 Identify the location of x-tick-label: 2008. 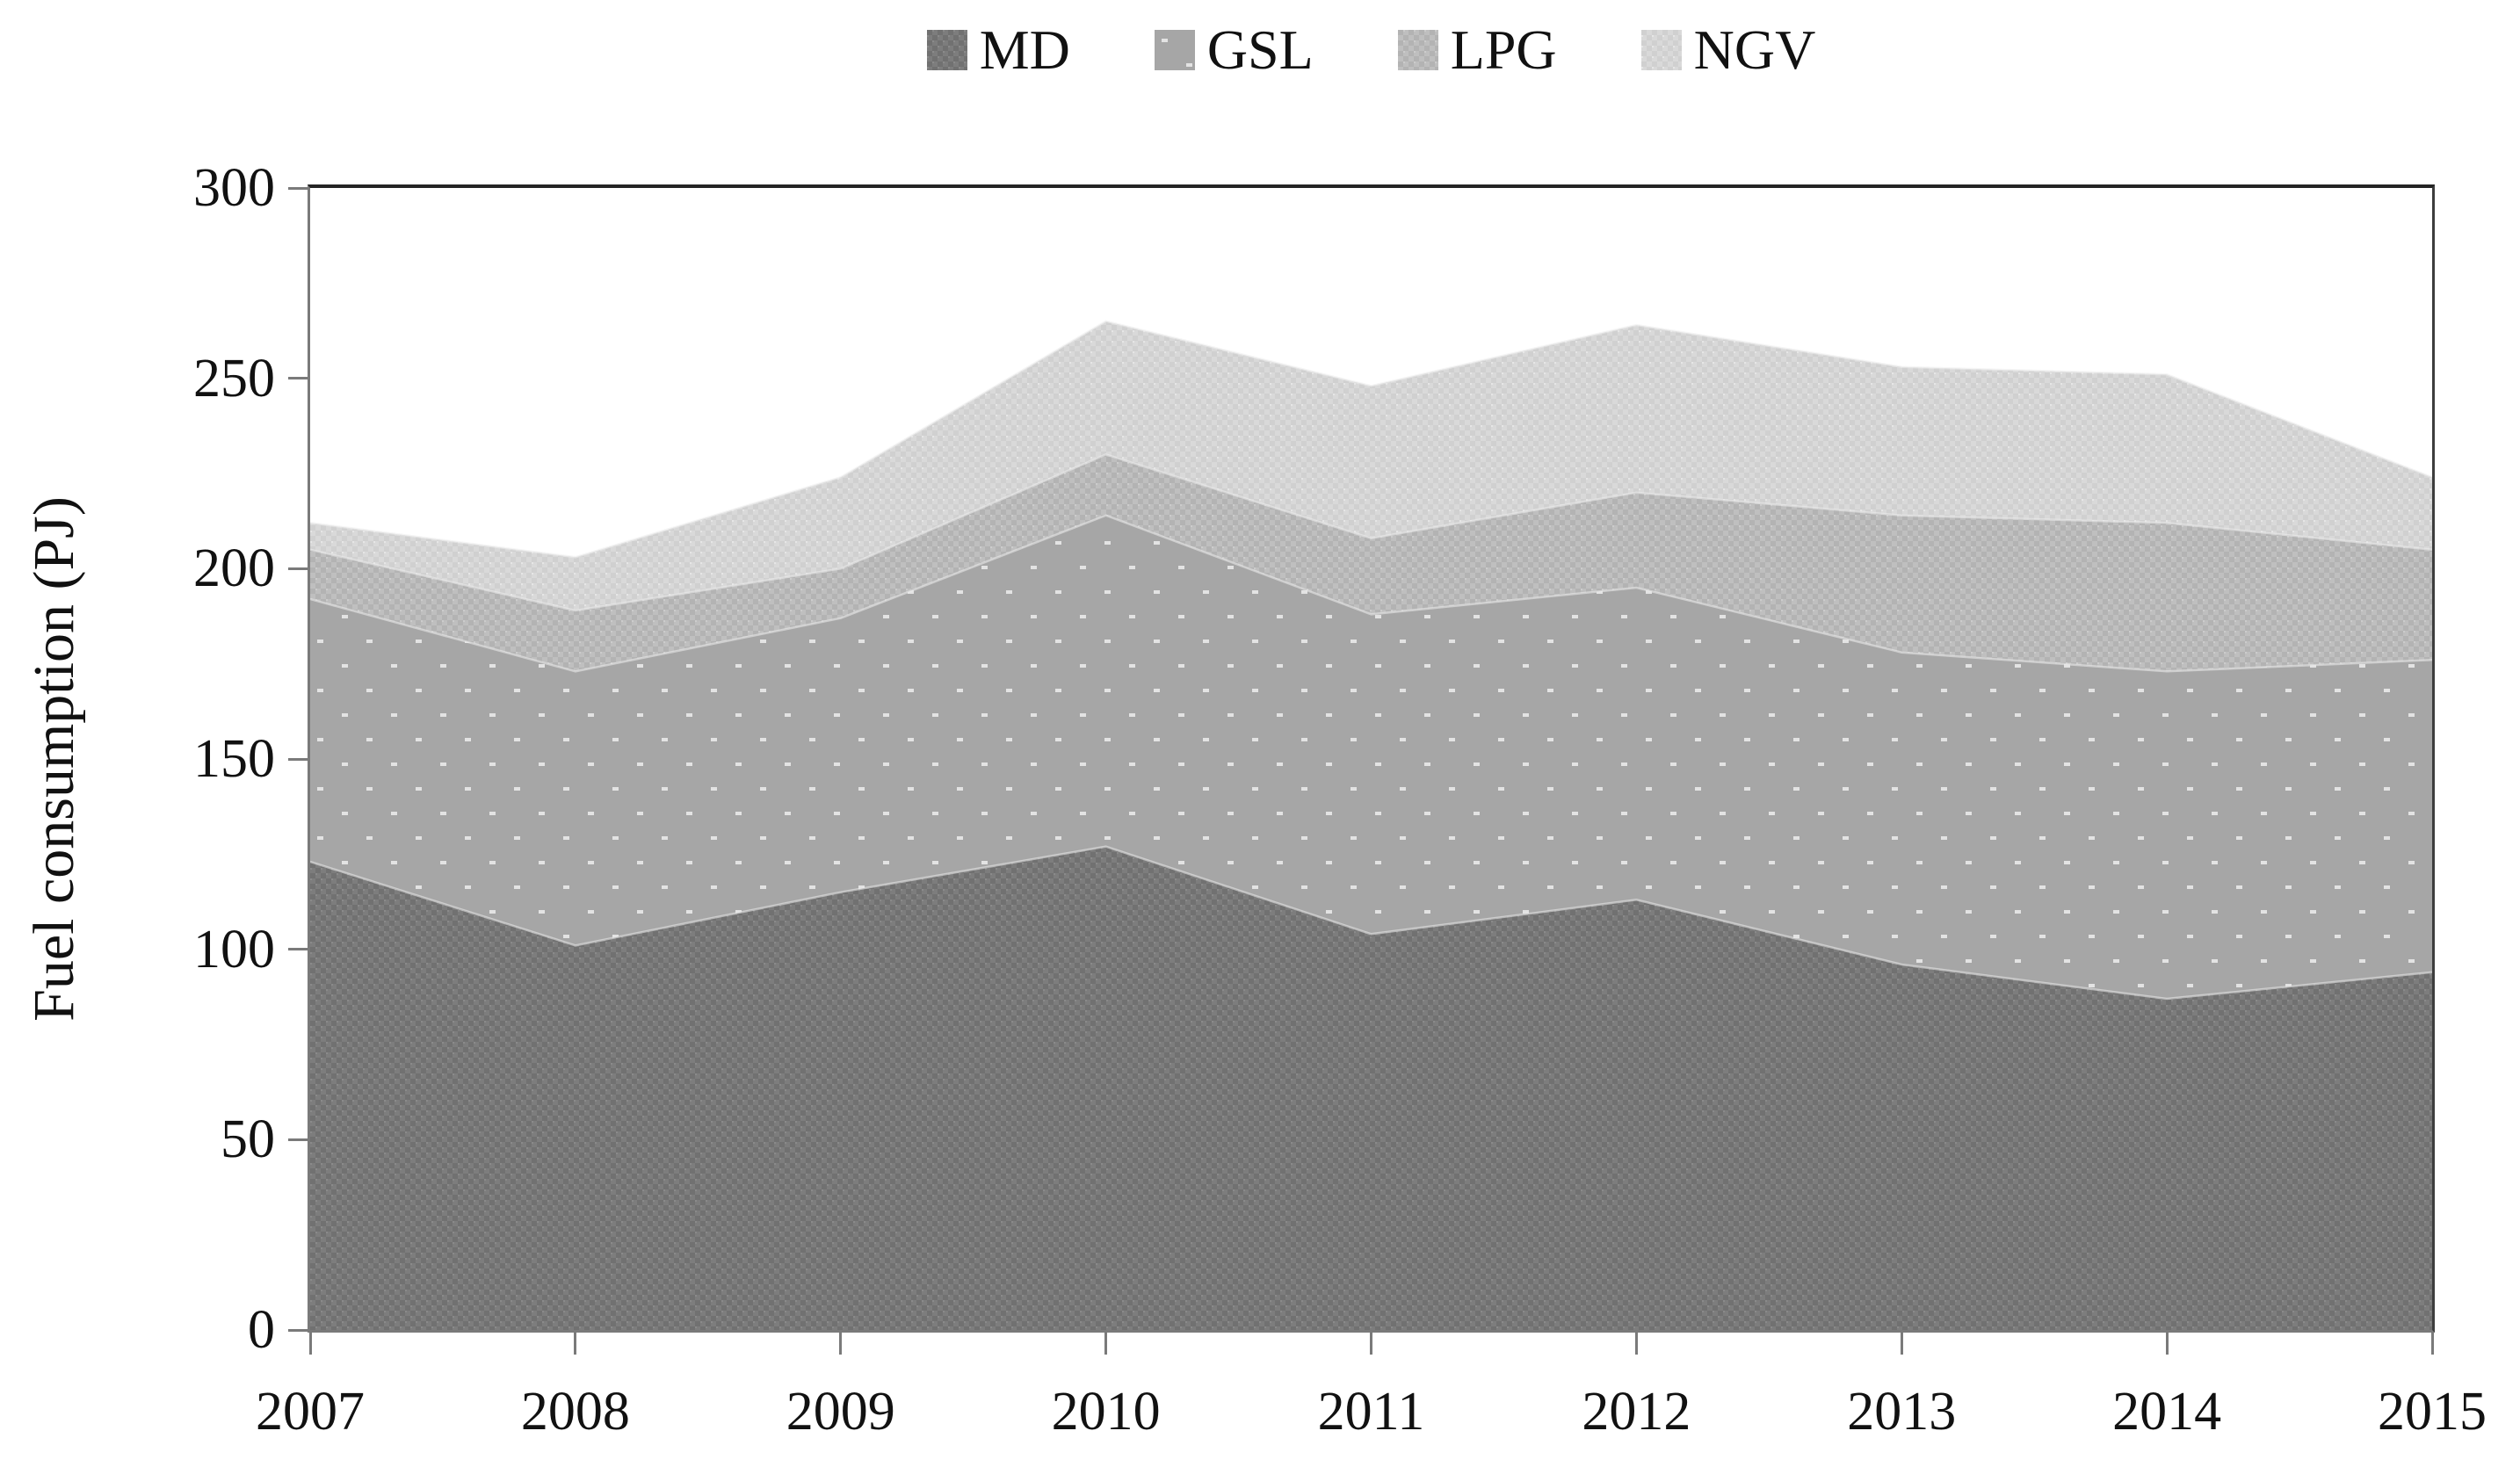
(575, 1412).